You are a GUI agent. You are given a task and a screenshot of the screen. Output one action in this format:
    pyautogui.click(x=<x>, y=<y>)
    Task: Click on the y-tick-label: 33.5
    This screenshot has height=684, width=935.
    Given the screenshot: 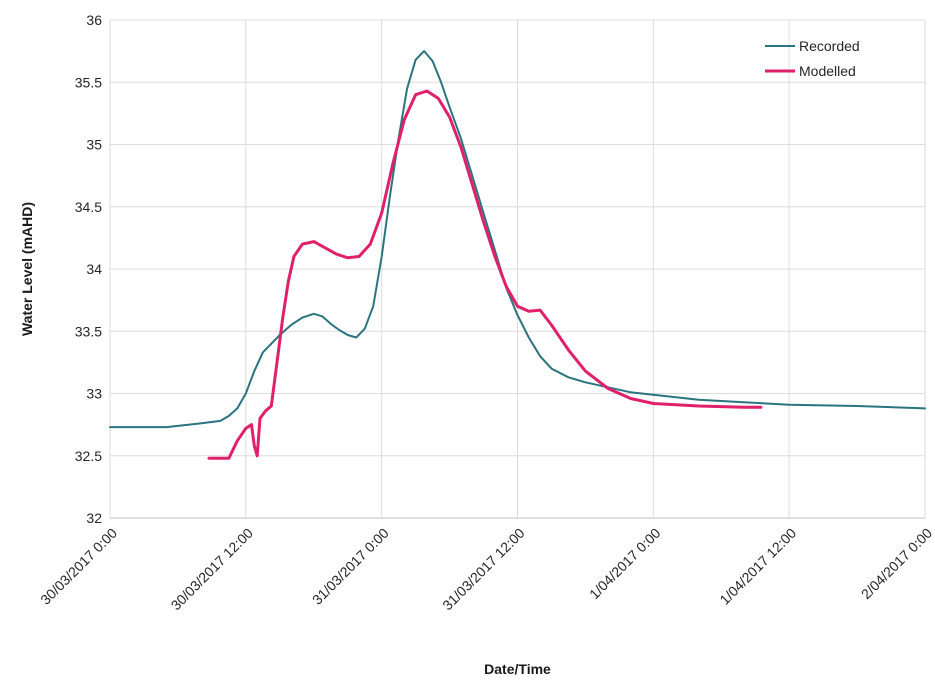 What is the action you would take?
    pyautogui.click(x=88, y=331)
    